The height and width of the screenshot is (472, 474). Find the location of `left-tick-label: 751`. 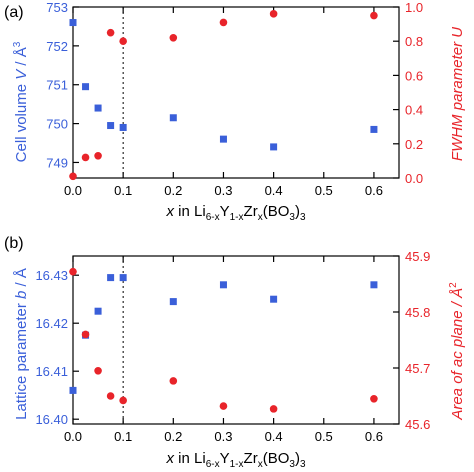

left-tick-label: 751 is located at coordinates (57, 85).